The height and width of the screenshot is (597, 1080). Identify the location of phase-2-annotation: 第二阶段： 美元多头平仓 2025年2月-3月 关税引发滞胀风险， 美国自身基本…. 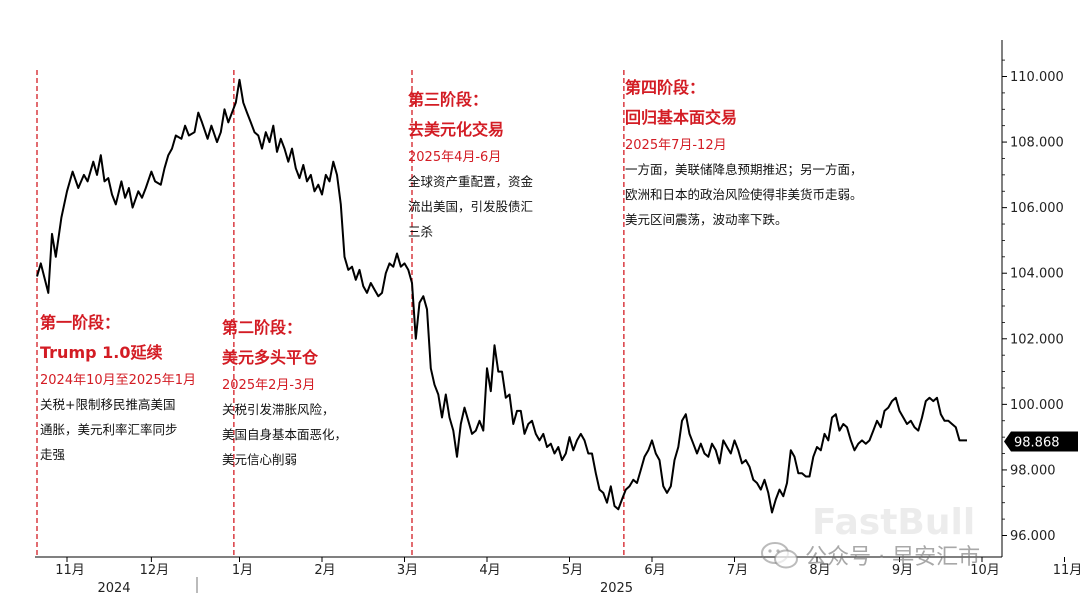
(284, 392).